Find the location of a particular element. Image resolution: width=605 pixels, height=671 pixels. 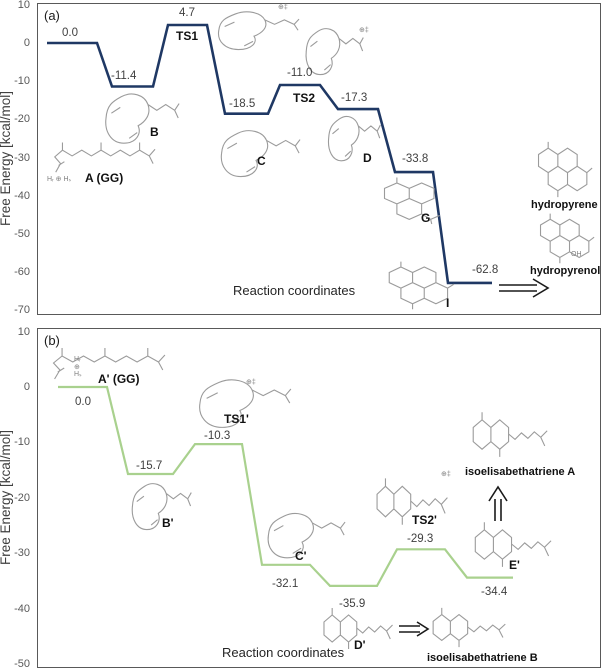

product-label: isoelisabethatriene A is located at coordinates (520, 472).